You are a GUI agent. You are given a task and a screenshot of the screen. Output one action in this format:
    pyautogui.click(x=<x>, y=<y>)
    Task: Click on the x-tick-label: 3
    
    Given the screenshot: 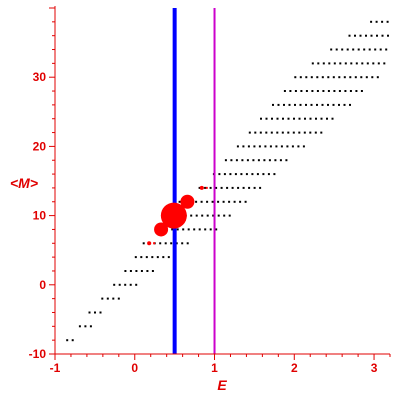 What is the action you would take?
    pyautogui.click(x=374, y=368)
    